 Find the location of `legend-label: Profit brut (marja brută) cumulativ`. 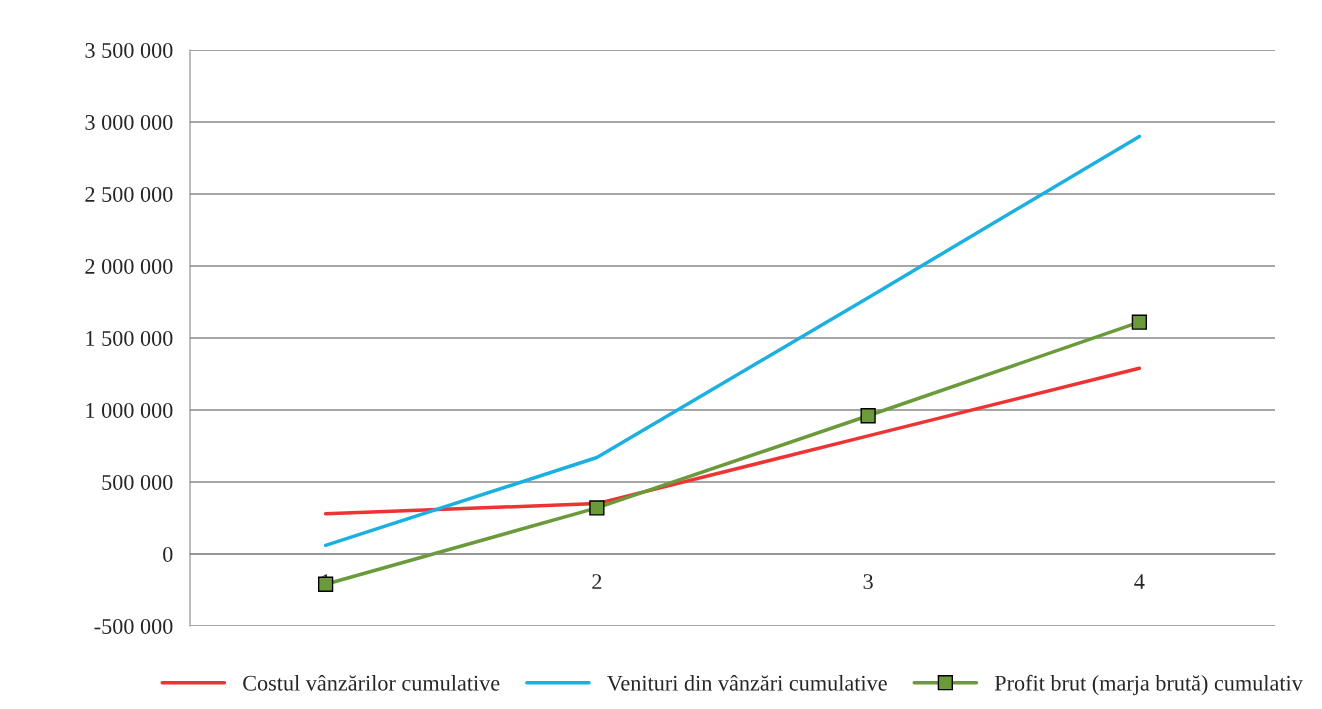

legend-label: Profit brut (marja brută) cumulativ is located at coordinates (1148, 685).